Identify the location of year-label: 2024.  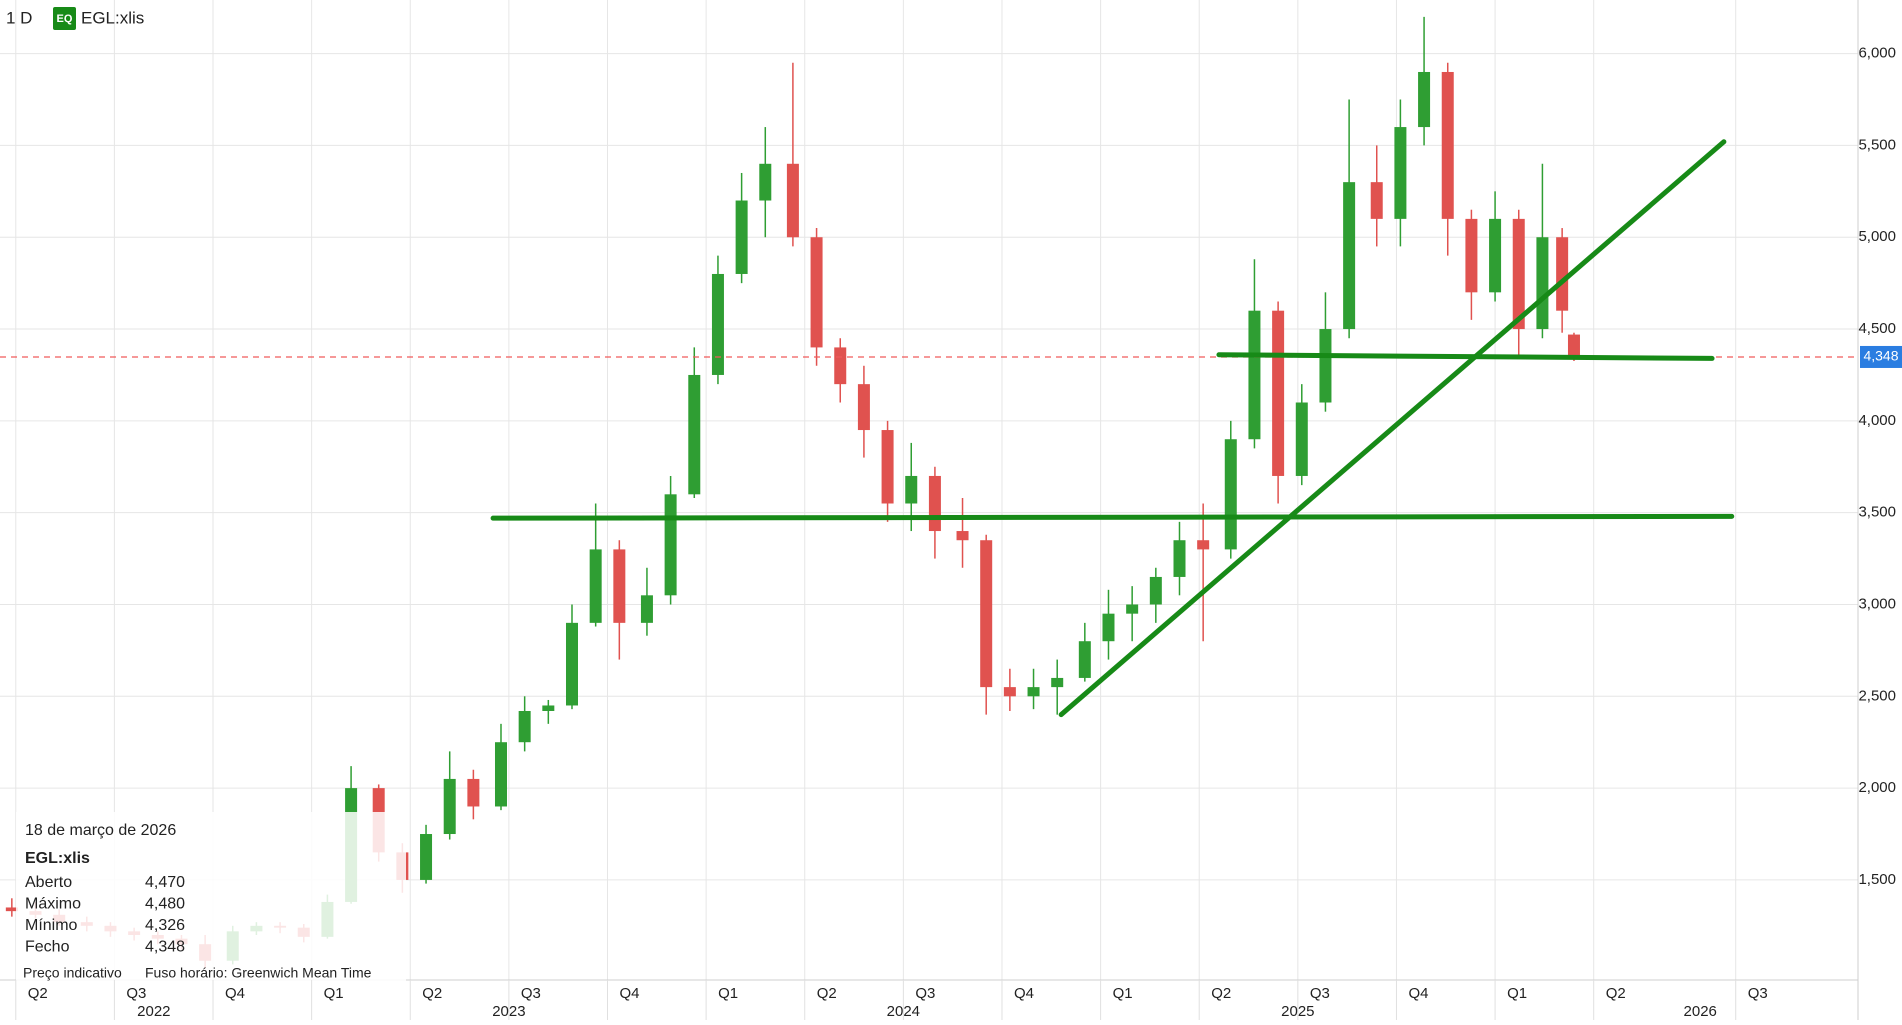
(903, 1011).